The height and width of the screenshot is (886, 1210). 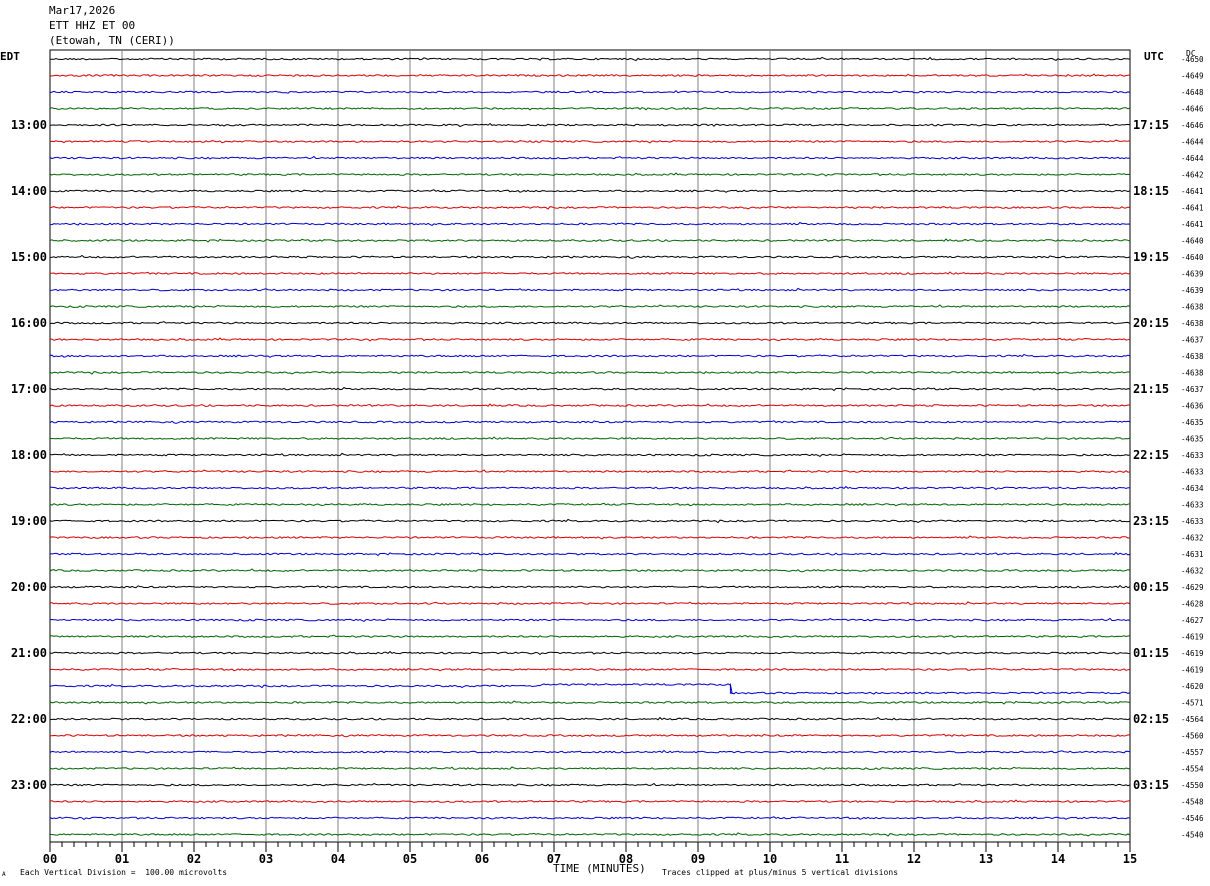 I want to click on dc-offset-value: -4554, so click(x=1192, y=769).